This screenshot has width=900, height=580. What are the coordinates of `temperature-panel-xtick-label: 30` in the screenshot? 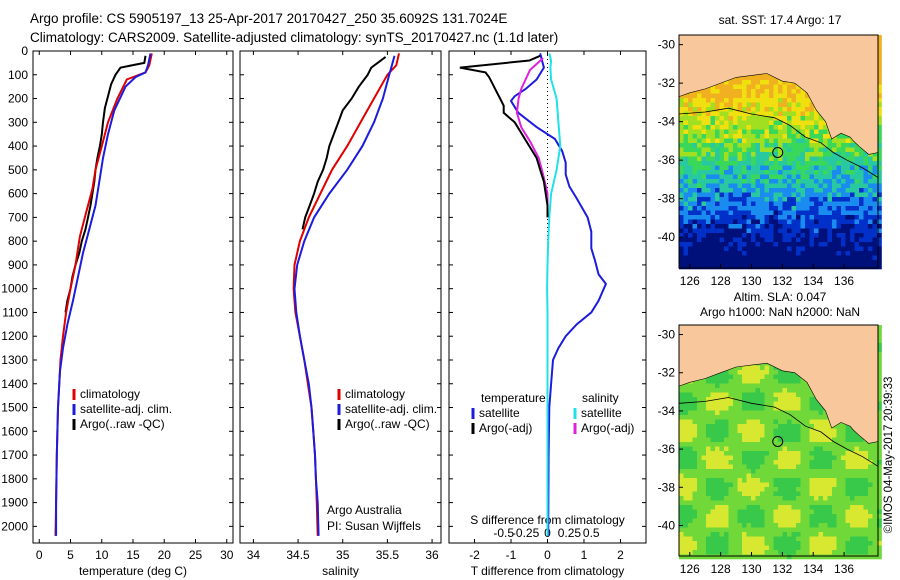 It's located at (227, 555).